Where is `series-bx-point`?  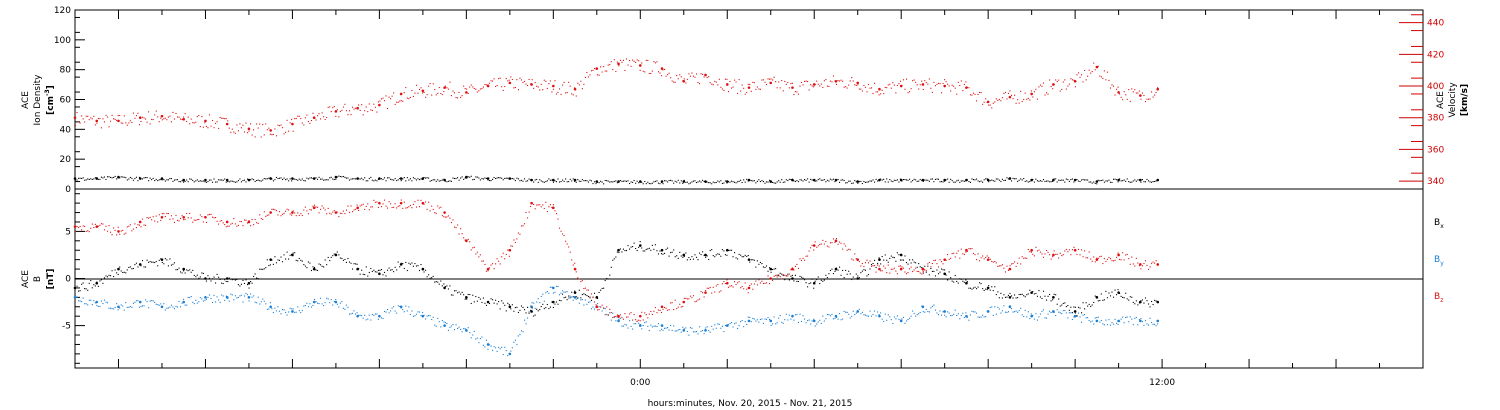 series-bx-point is located at coordinates (118, 269).